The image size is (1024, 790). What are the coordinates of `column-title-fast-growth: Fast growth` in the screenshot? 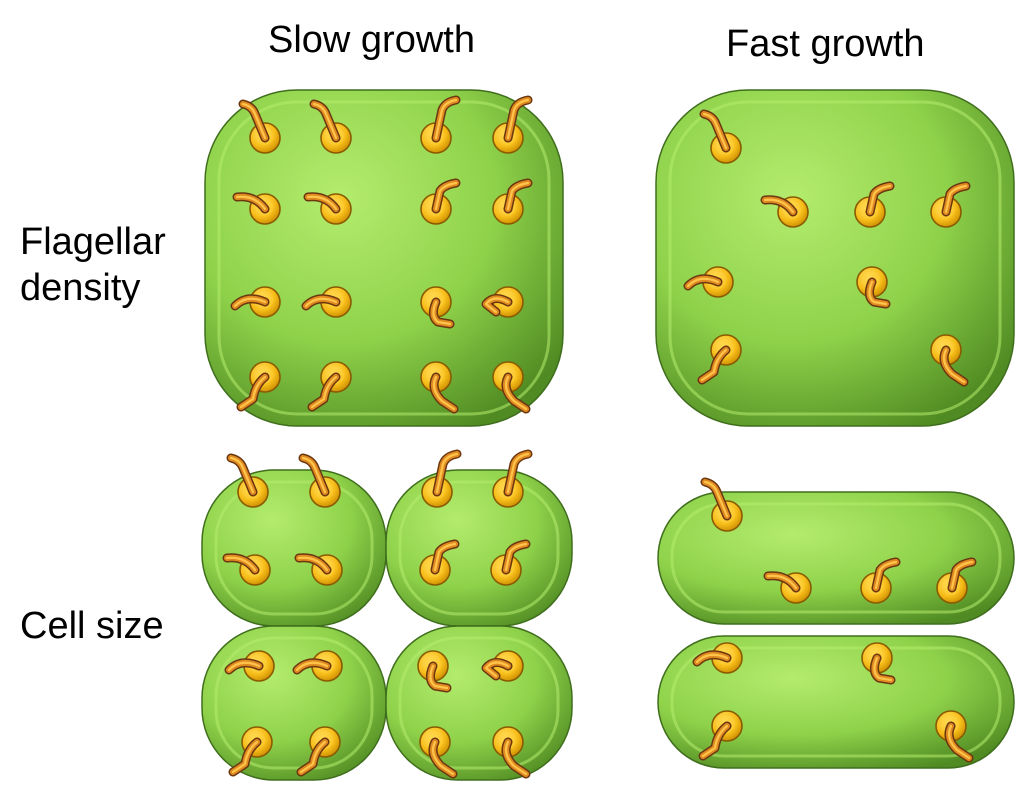 It's located at (825, 44).